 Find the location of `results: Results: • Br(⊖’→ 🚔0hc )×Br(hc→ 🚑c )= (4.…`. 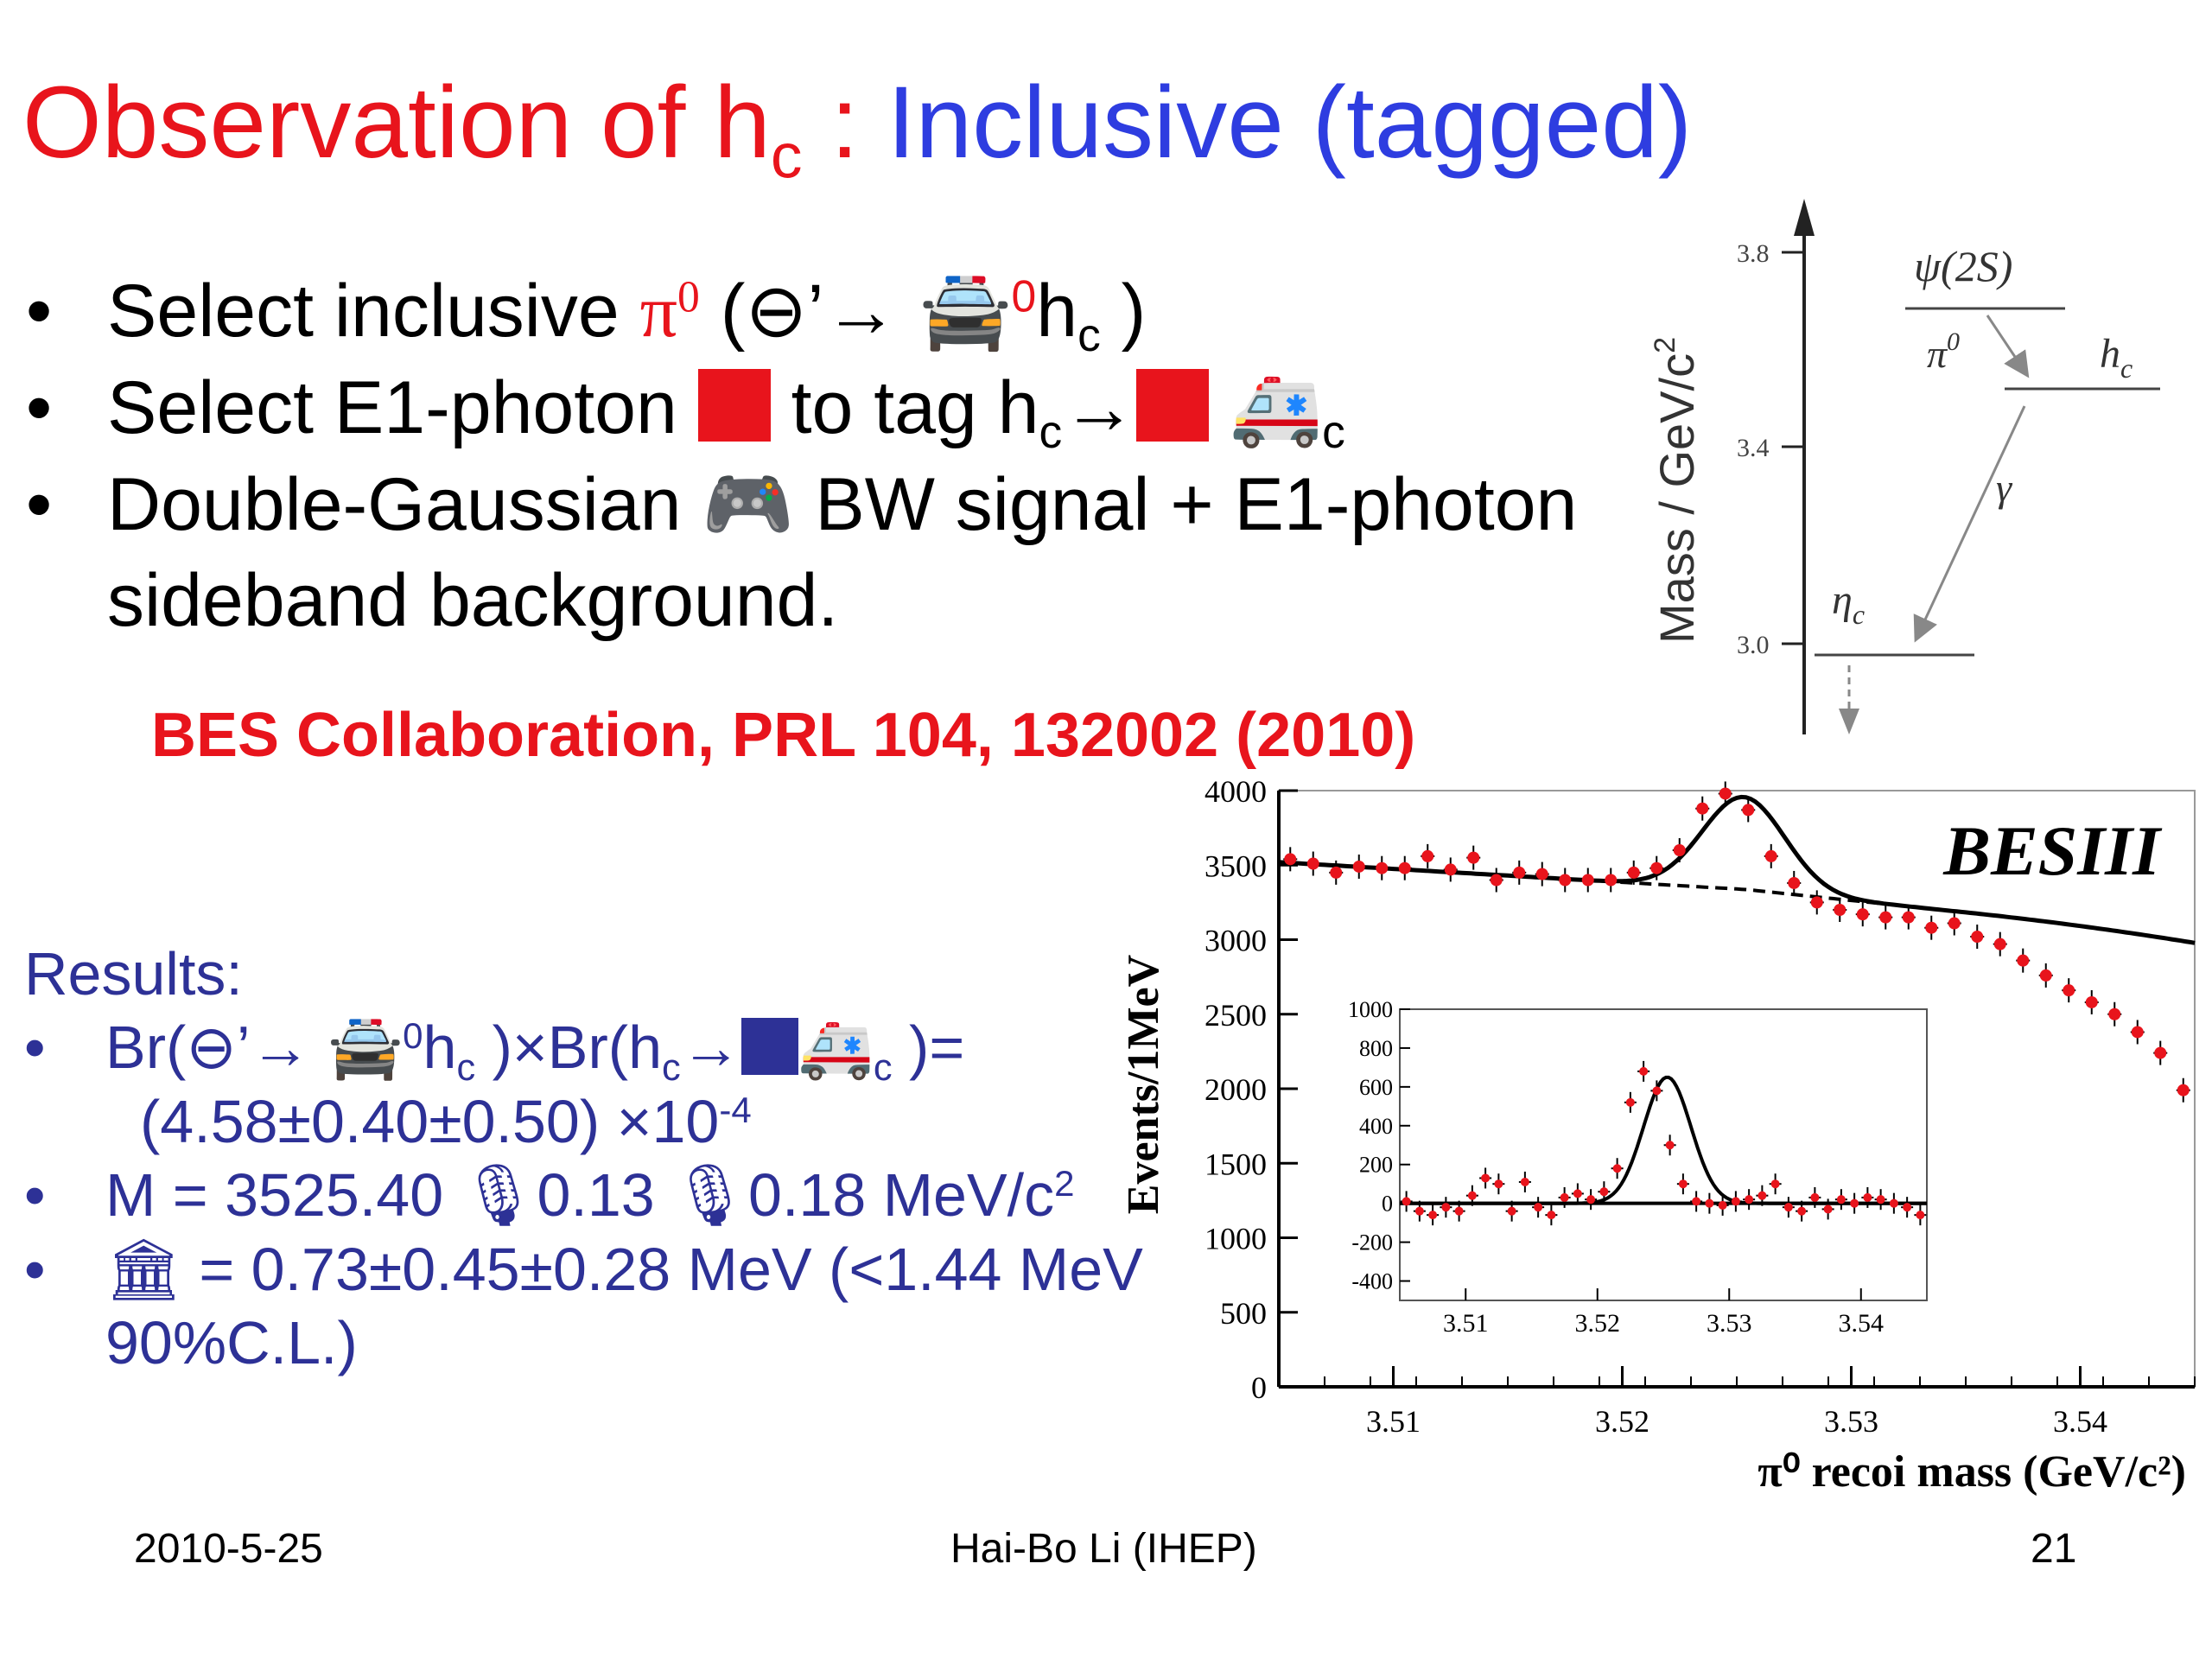

results: Results: • Br(⊖’→ 🚔0hc )×Br(hc→ 🚑c )= (4.… is located at coordinates (585, 1159).